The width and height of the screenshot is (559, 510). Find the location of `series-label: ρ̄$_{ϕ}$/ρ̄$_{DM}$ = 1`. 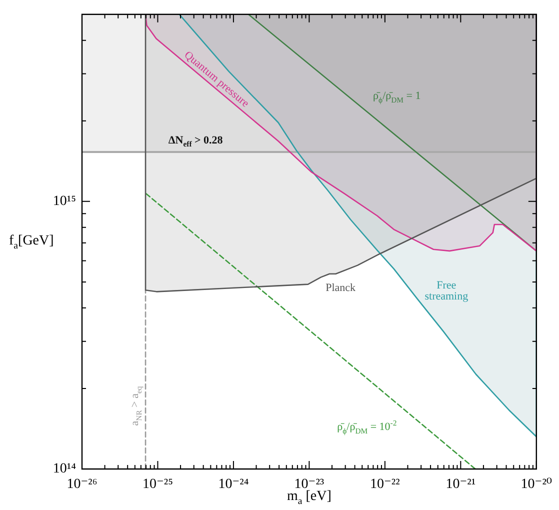

series-label: ρ̄$_{ϕ}$/ρ̄$_{DM}$ = 1 is located at coordinates (397, 97).